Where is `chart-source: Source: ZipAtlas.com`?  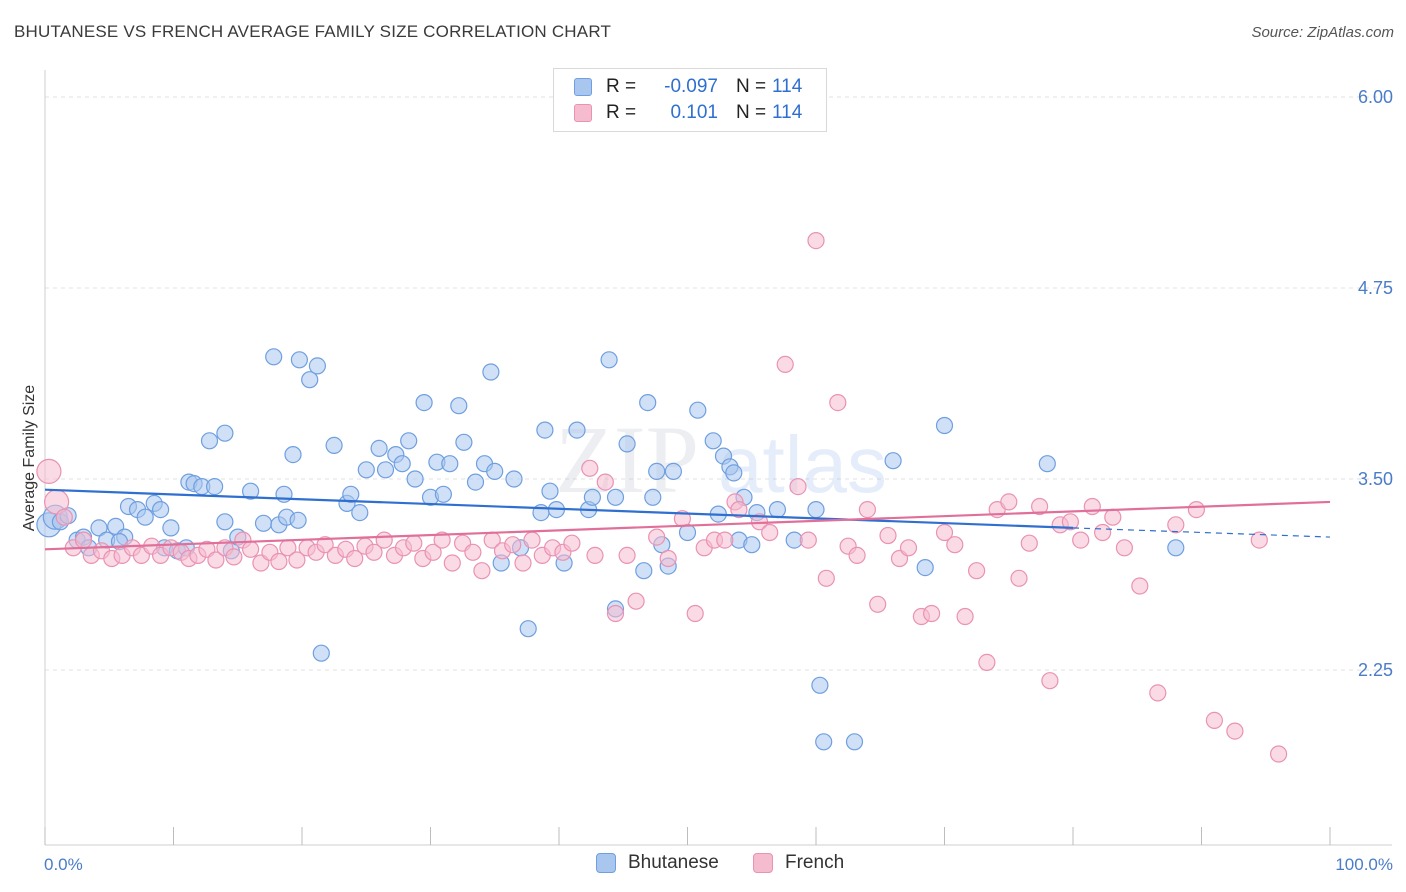
chart-source: Source: ZipAtlas.com is located at coordinates (1322, 32).